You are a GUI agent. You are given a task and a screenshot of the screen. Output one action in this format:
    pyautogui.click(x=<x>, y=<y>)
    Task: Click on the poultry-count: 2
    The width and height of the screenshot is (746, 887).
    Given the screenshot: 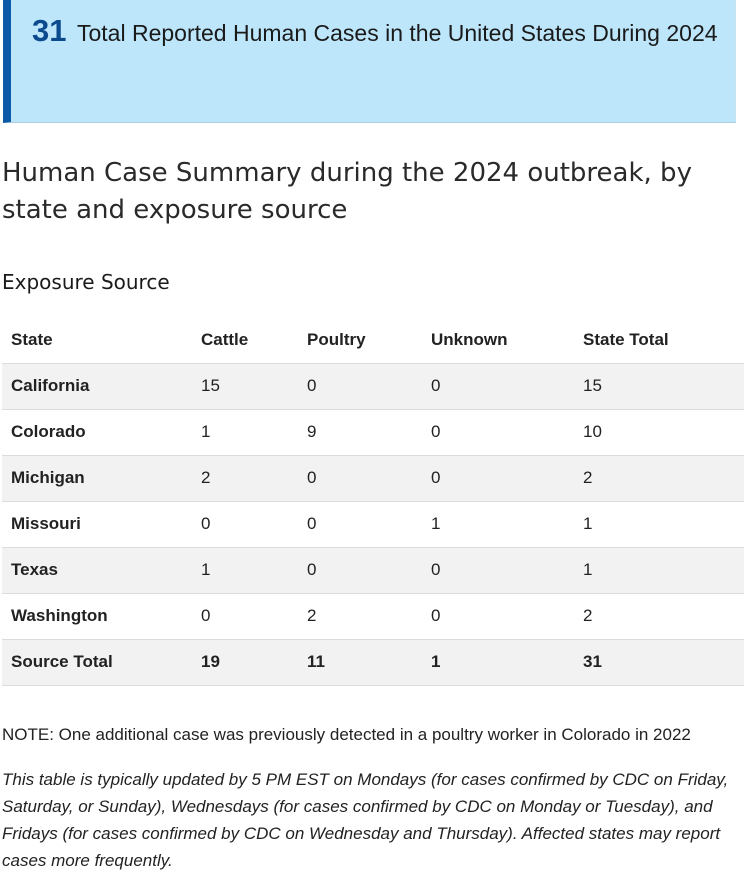 What is the action you would take?
    pyautogui.click(x=360, y=616)
    